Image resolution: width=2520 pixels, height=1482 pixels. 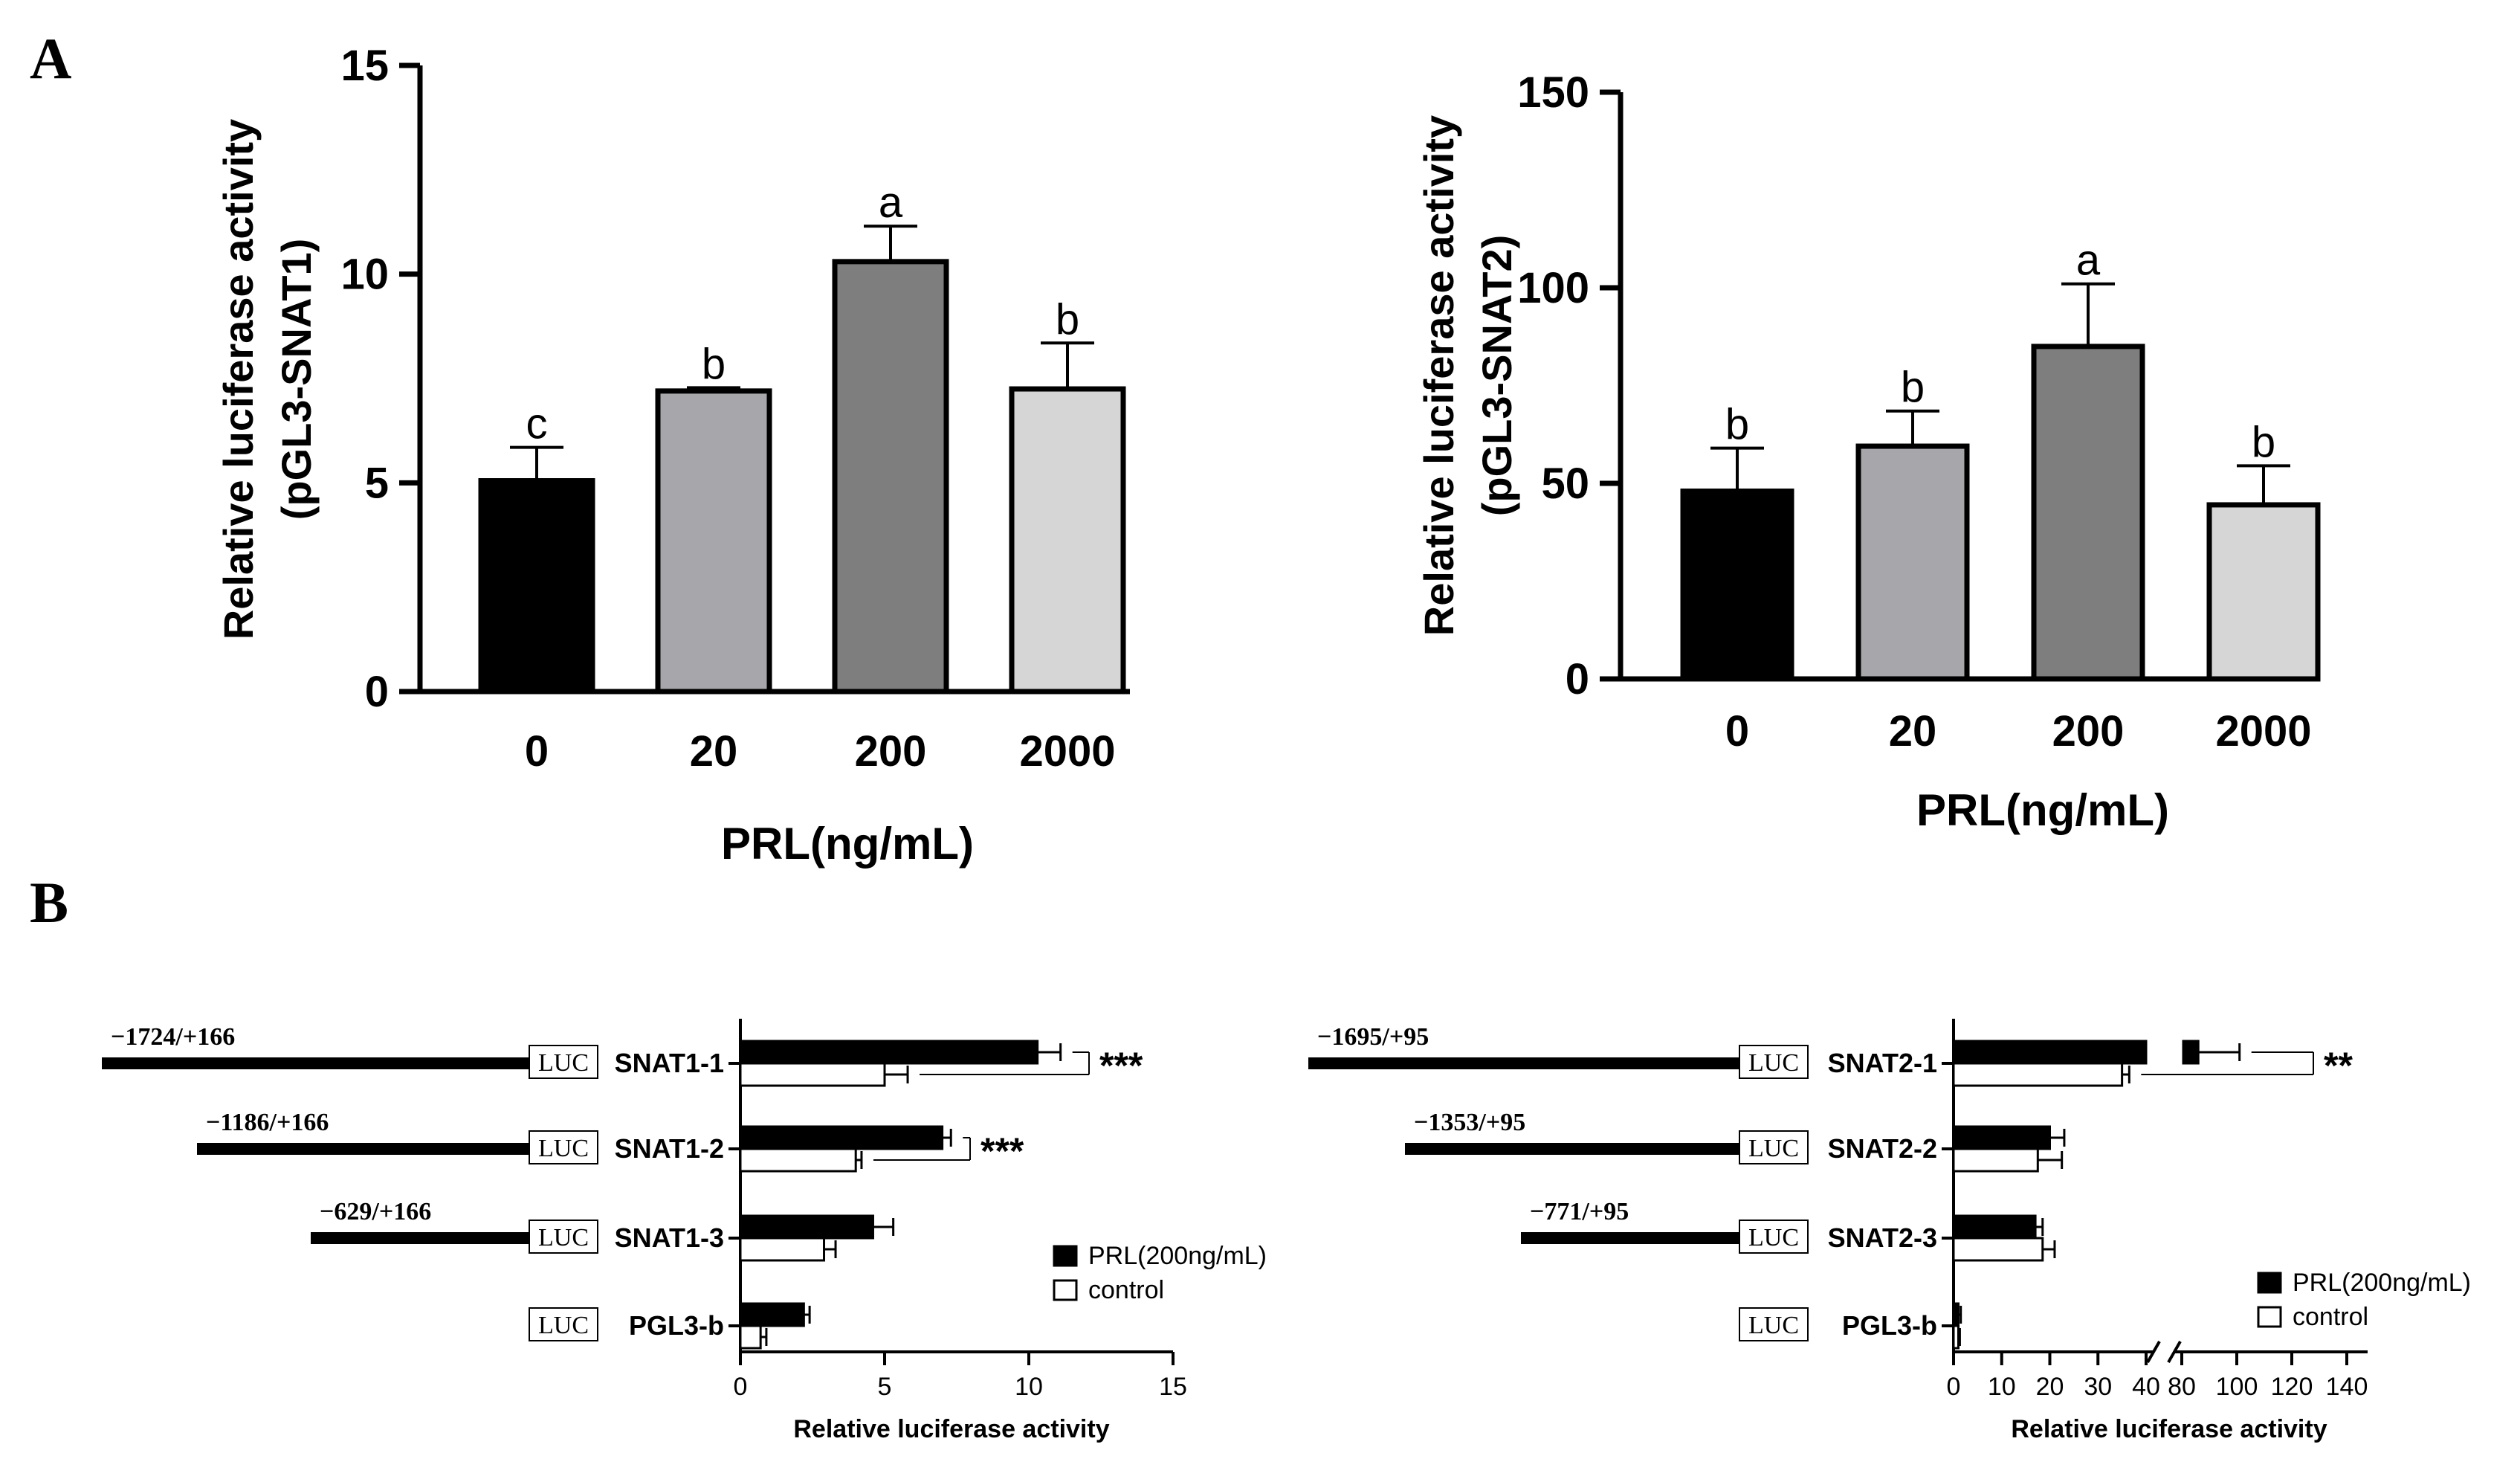 I want to click on x-tick-label: 120, so click(x=2292, y=1387).